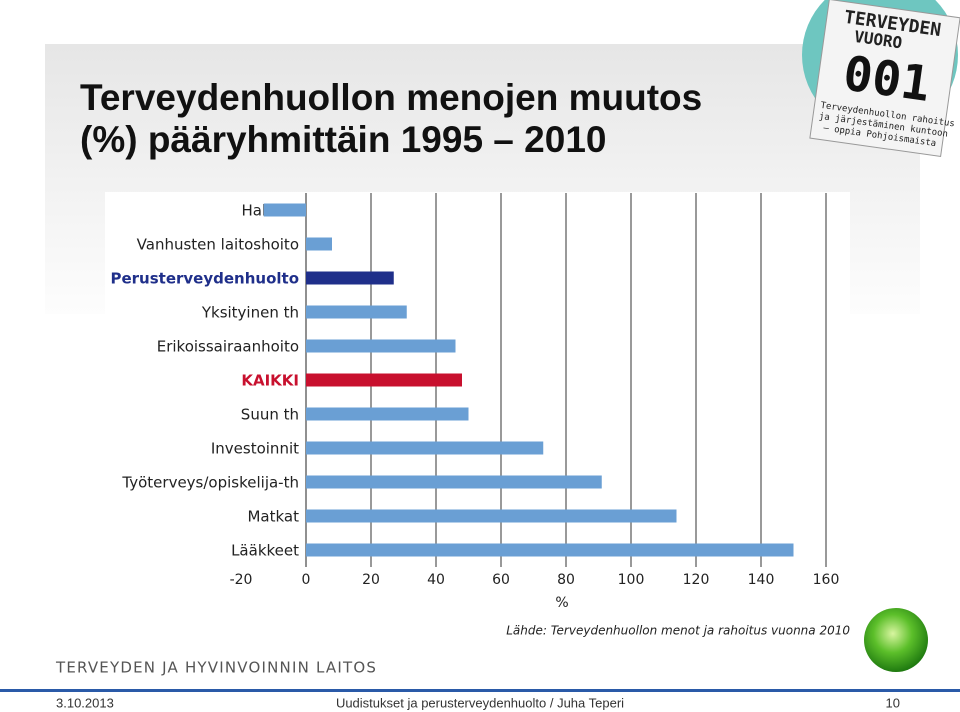 The height and width of the screenshot is (712, 960). I want to click on y-tick-label: Työterveys/opiskelija-th, so click(210, 483).